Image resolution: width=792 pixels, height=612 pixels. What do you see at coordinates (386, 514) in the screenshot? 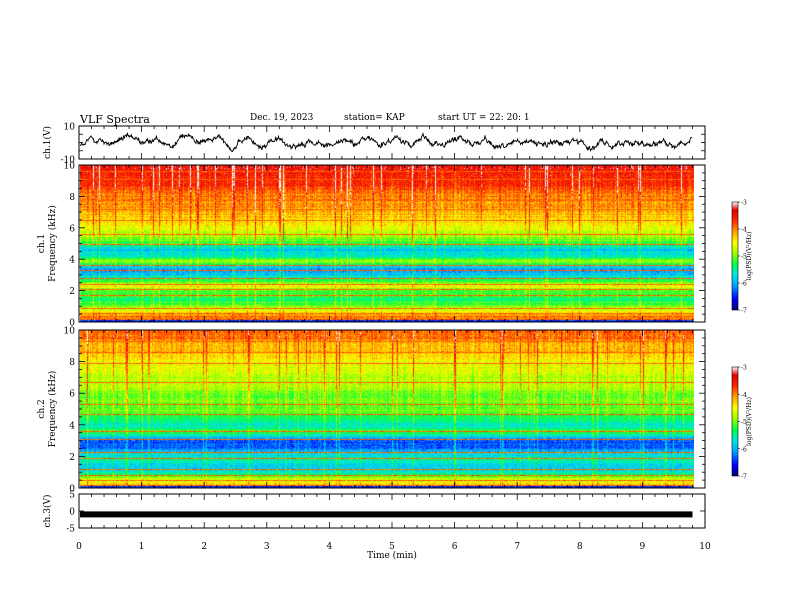
I see `ch3-waveform-series` at bounding box center [386, 514].